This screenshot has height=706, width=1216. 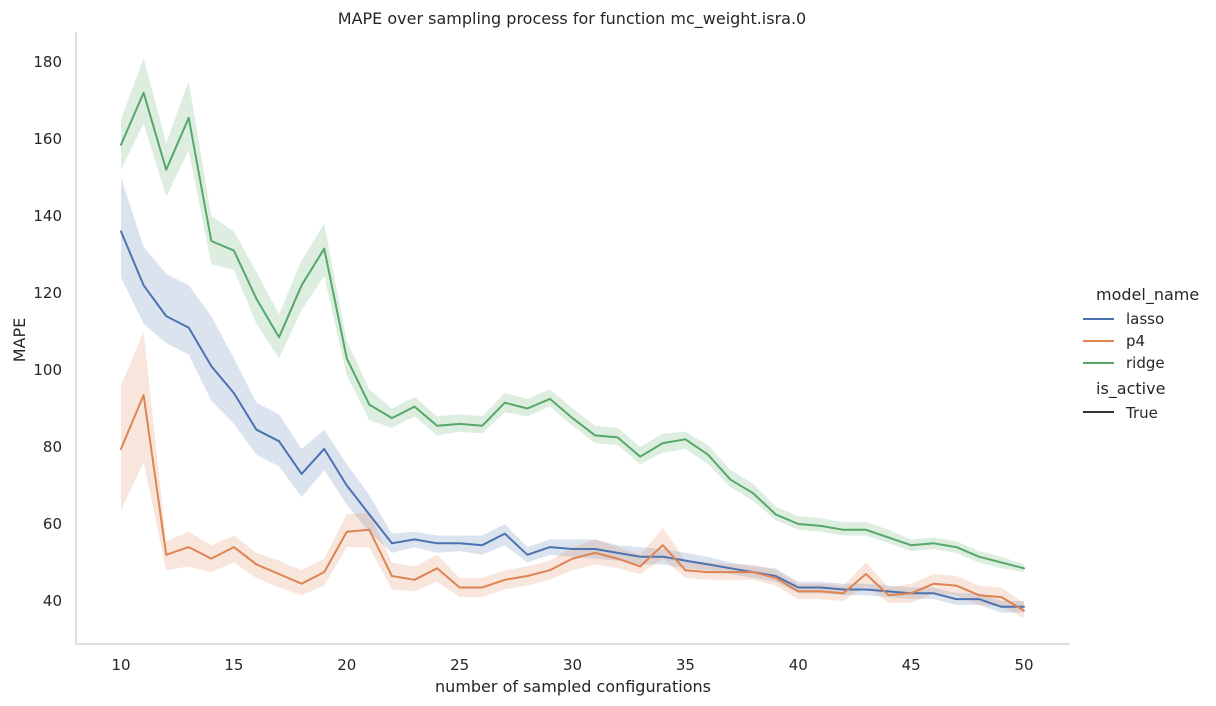 I want to click on x-tick-label: 25, so click(x=459, y=665).